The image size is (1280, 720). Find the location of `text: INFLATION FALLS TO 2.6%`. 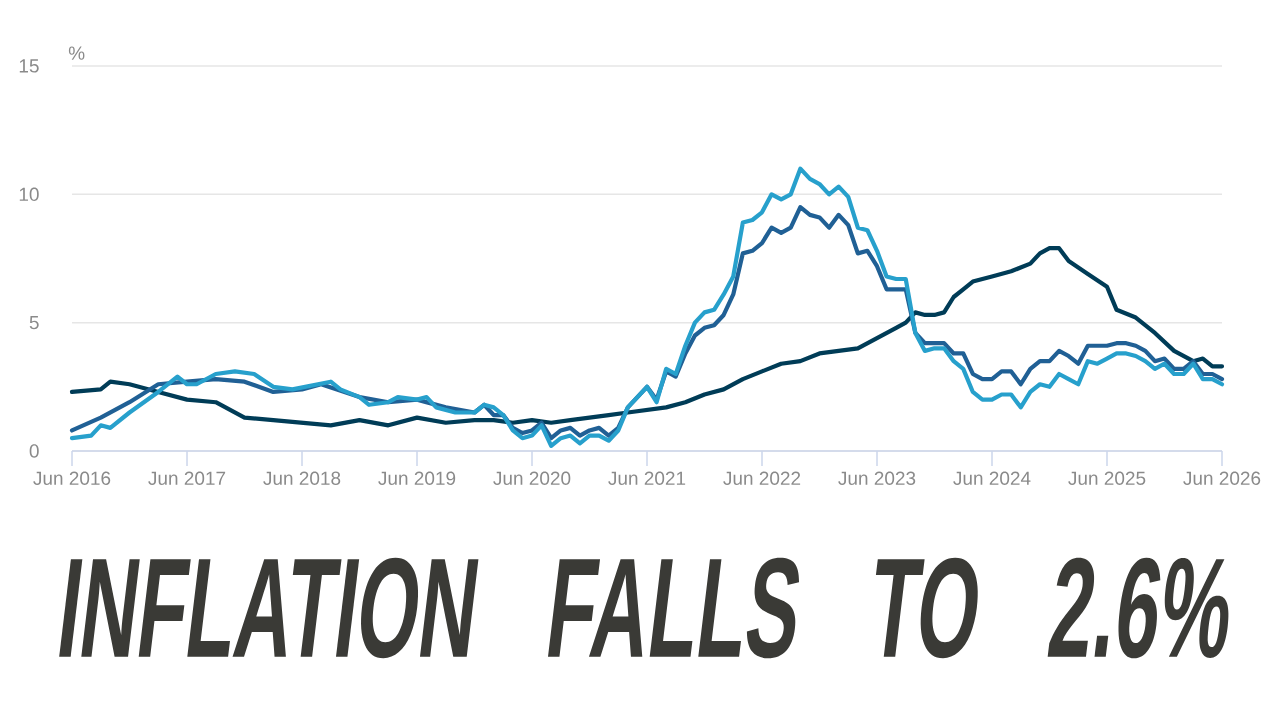

text: INFLATION FALLS TO 2.6% is located at coordinates (644, 608).